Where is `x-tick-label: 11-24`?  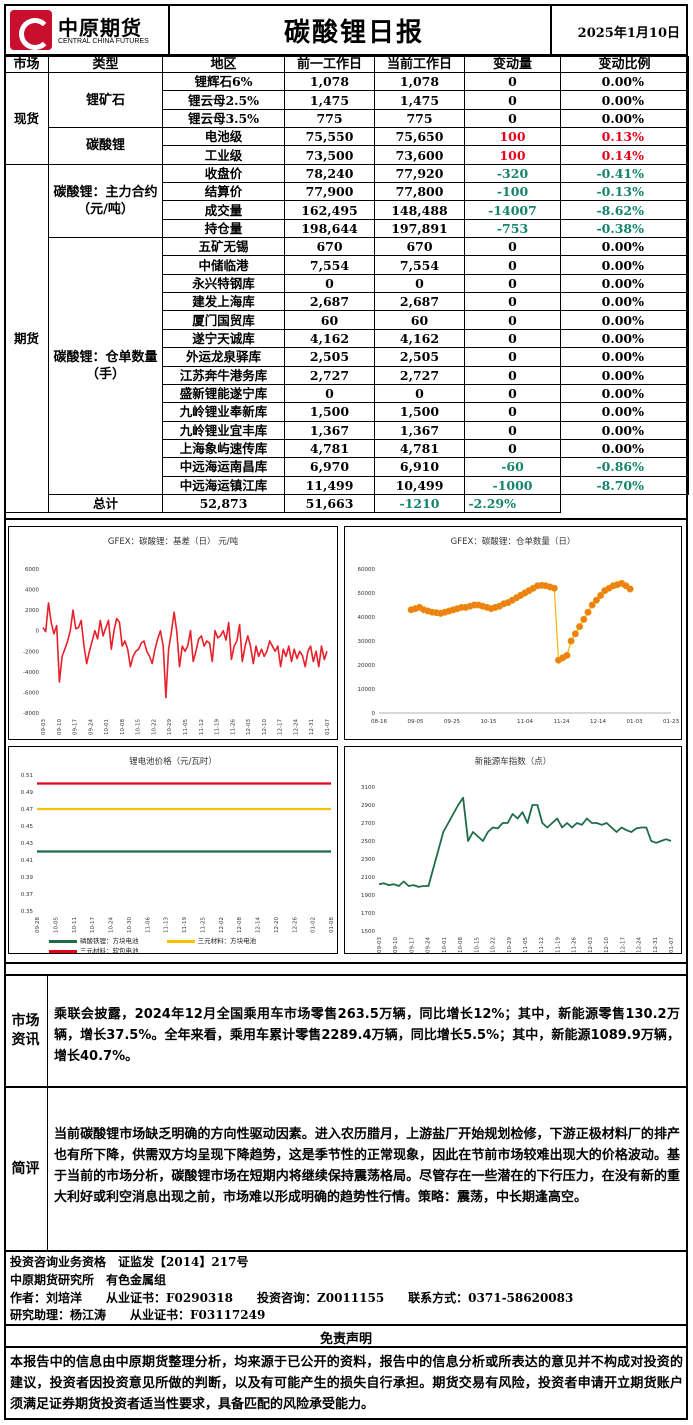
x-tick-label: 11-24 is located at coordinates (562, 722).